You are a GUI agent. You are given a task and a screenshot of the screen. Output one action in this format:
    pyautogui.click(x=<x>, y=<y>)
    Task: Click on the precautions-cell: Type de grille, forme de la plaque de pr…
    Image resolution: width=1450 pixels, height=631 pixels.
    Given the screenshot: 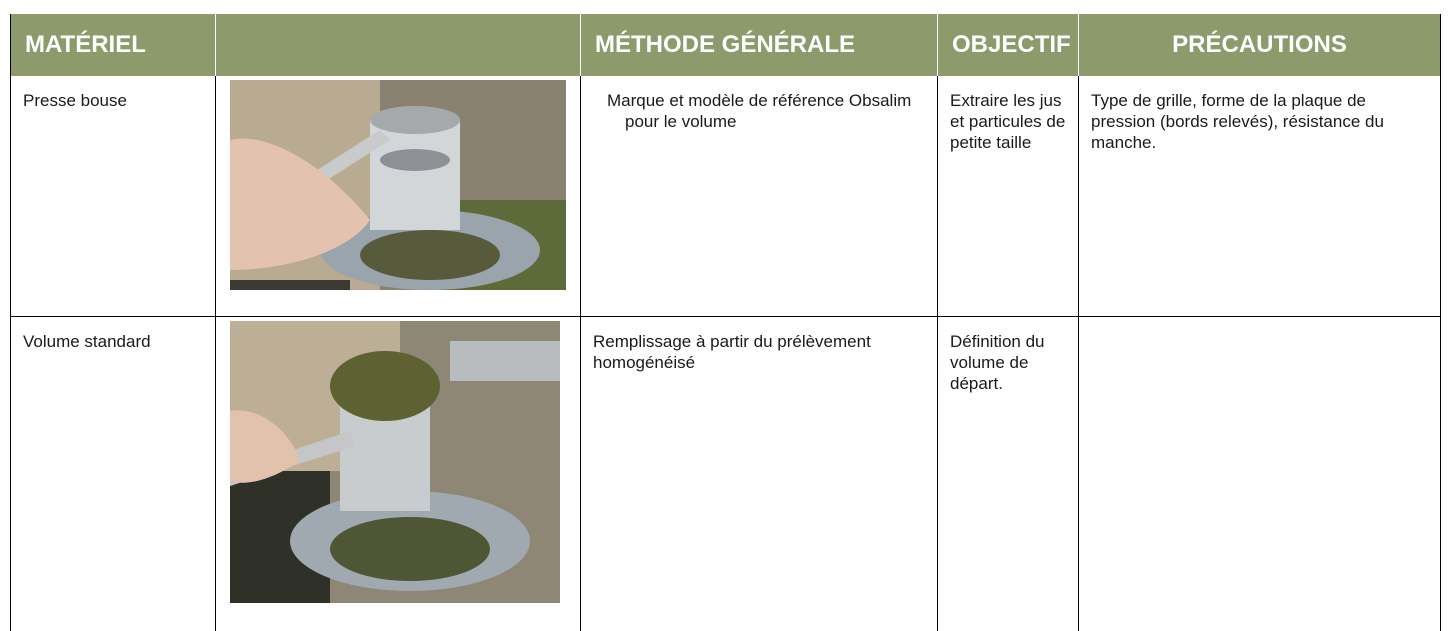 What is the action you would take?
    pyautogui.click(x=1260, y=196)
    